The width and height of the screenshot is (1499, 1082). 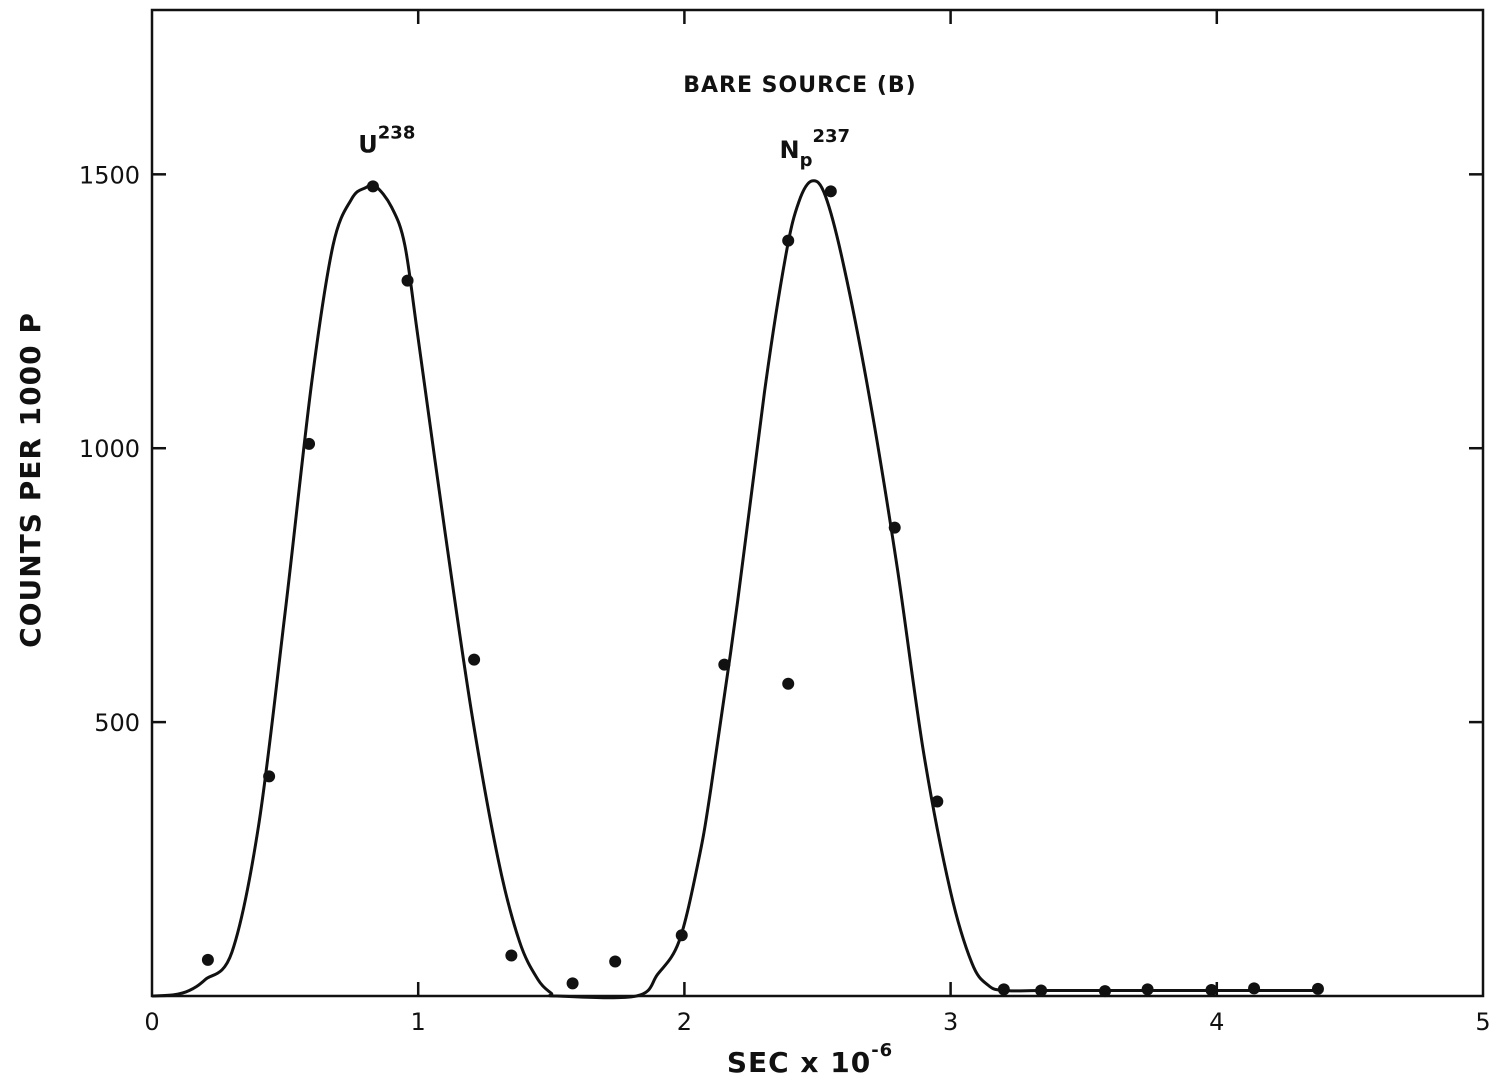 What do you see at coordinates (800, 85) in the screenshot?
I see `chart-title: BARE SOURCE (B)` at bounding box center [800, 85].